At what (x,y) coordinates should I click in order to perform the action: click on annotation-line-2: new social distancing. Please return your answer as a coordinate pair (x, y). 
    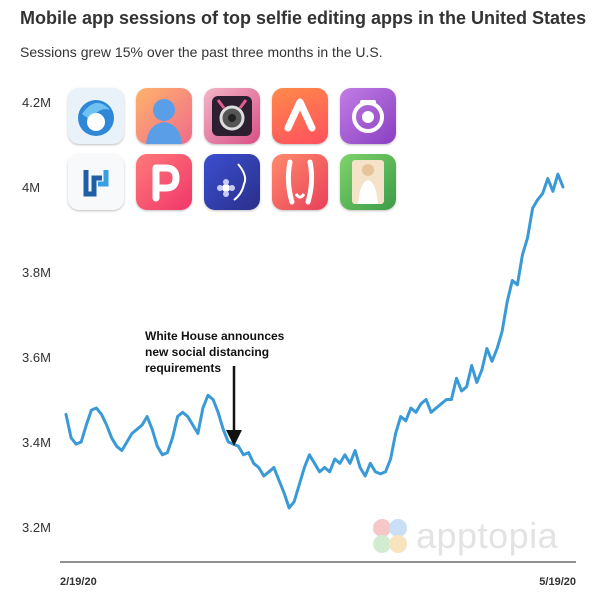
    Looking at the image, I should click on (207, 352).